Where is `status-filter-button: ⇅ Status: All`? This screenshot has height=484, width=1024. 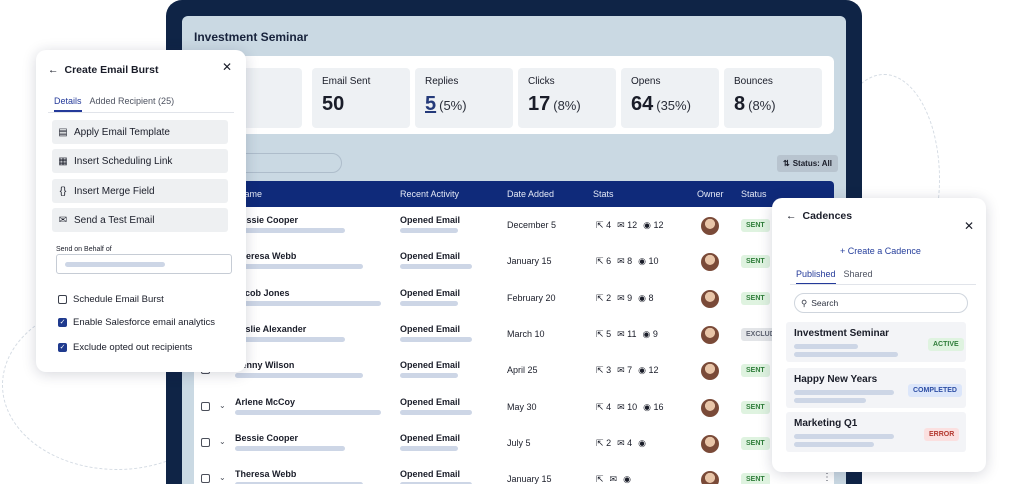
status-filter-button: ⇅ Status: All is located at coordinates (807, 163).